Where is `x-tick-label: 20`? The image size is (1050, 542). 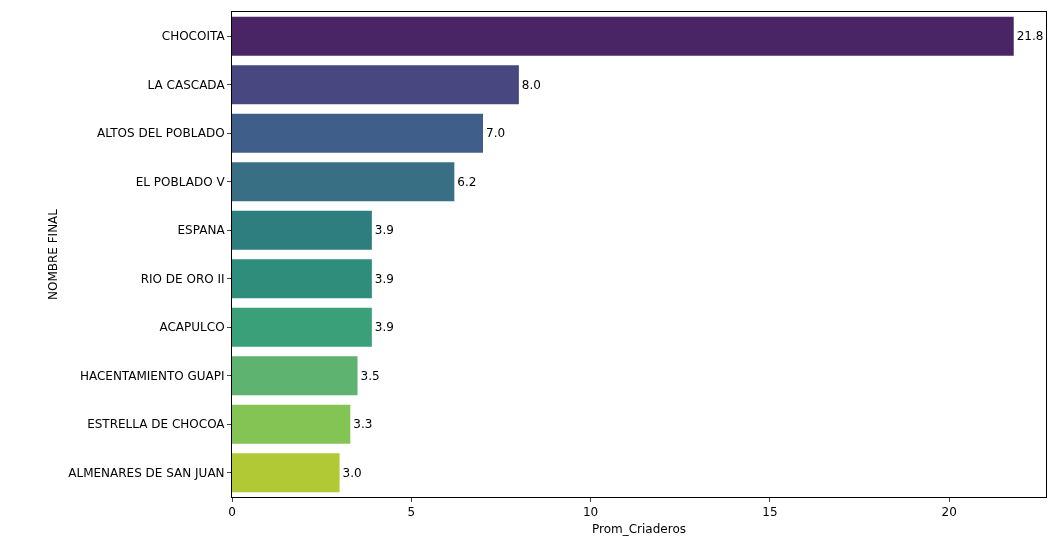 x-tick-label: 20 is located at coordinates (949, 512).